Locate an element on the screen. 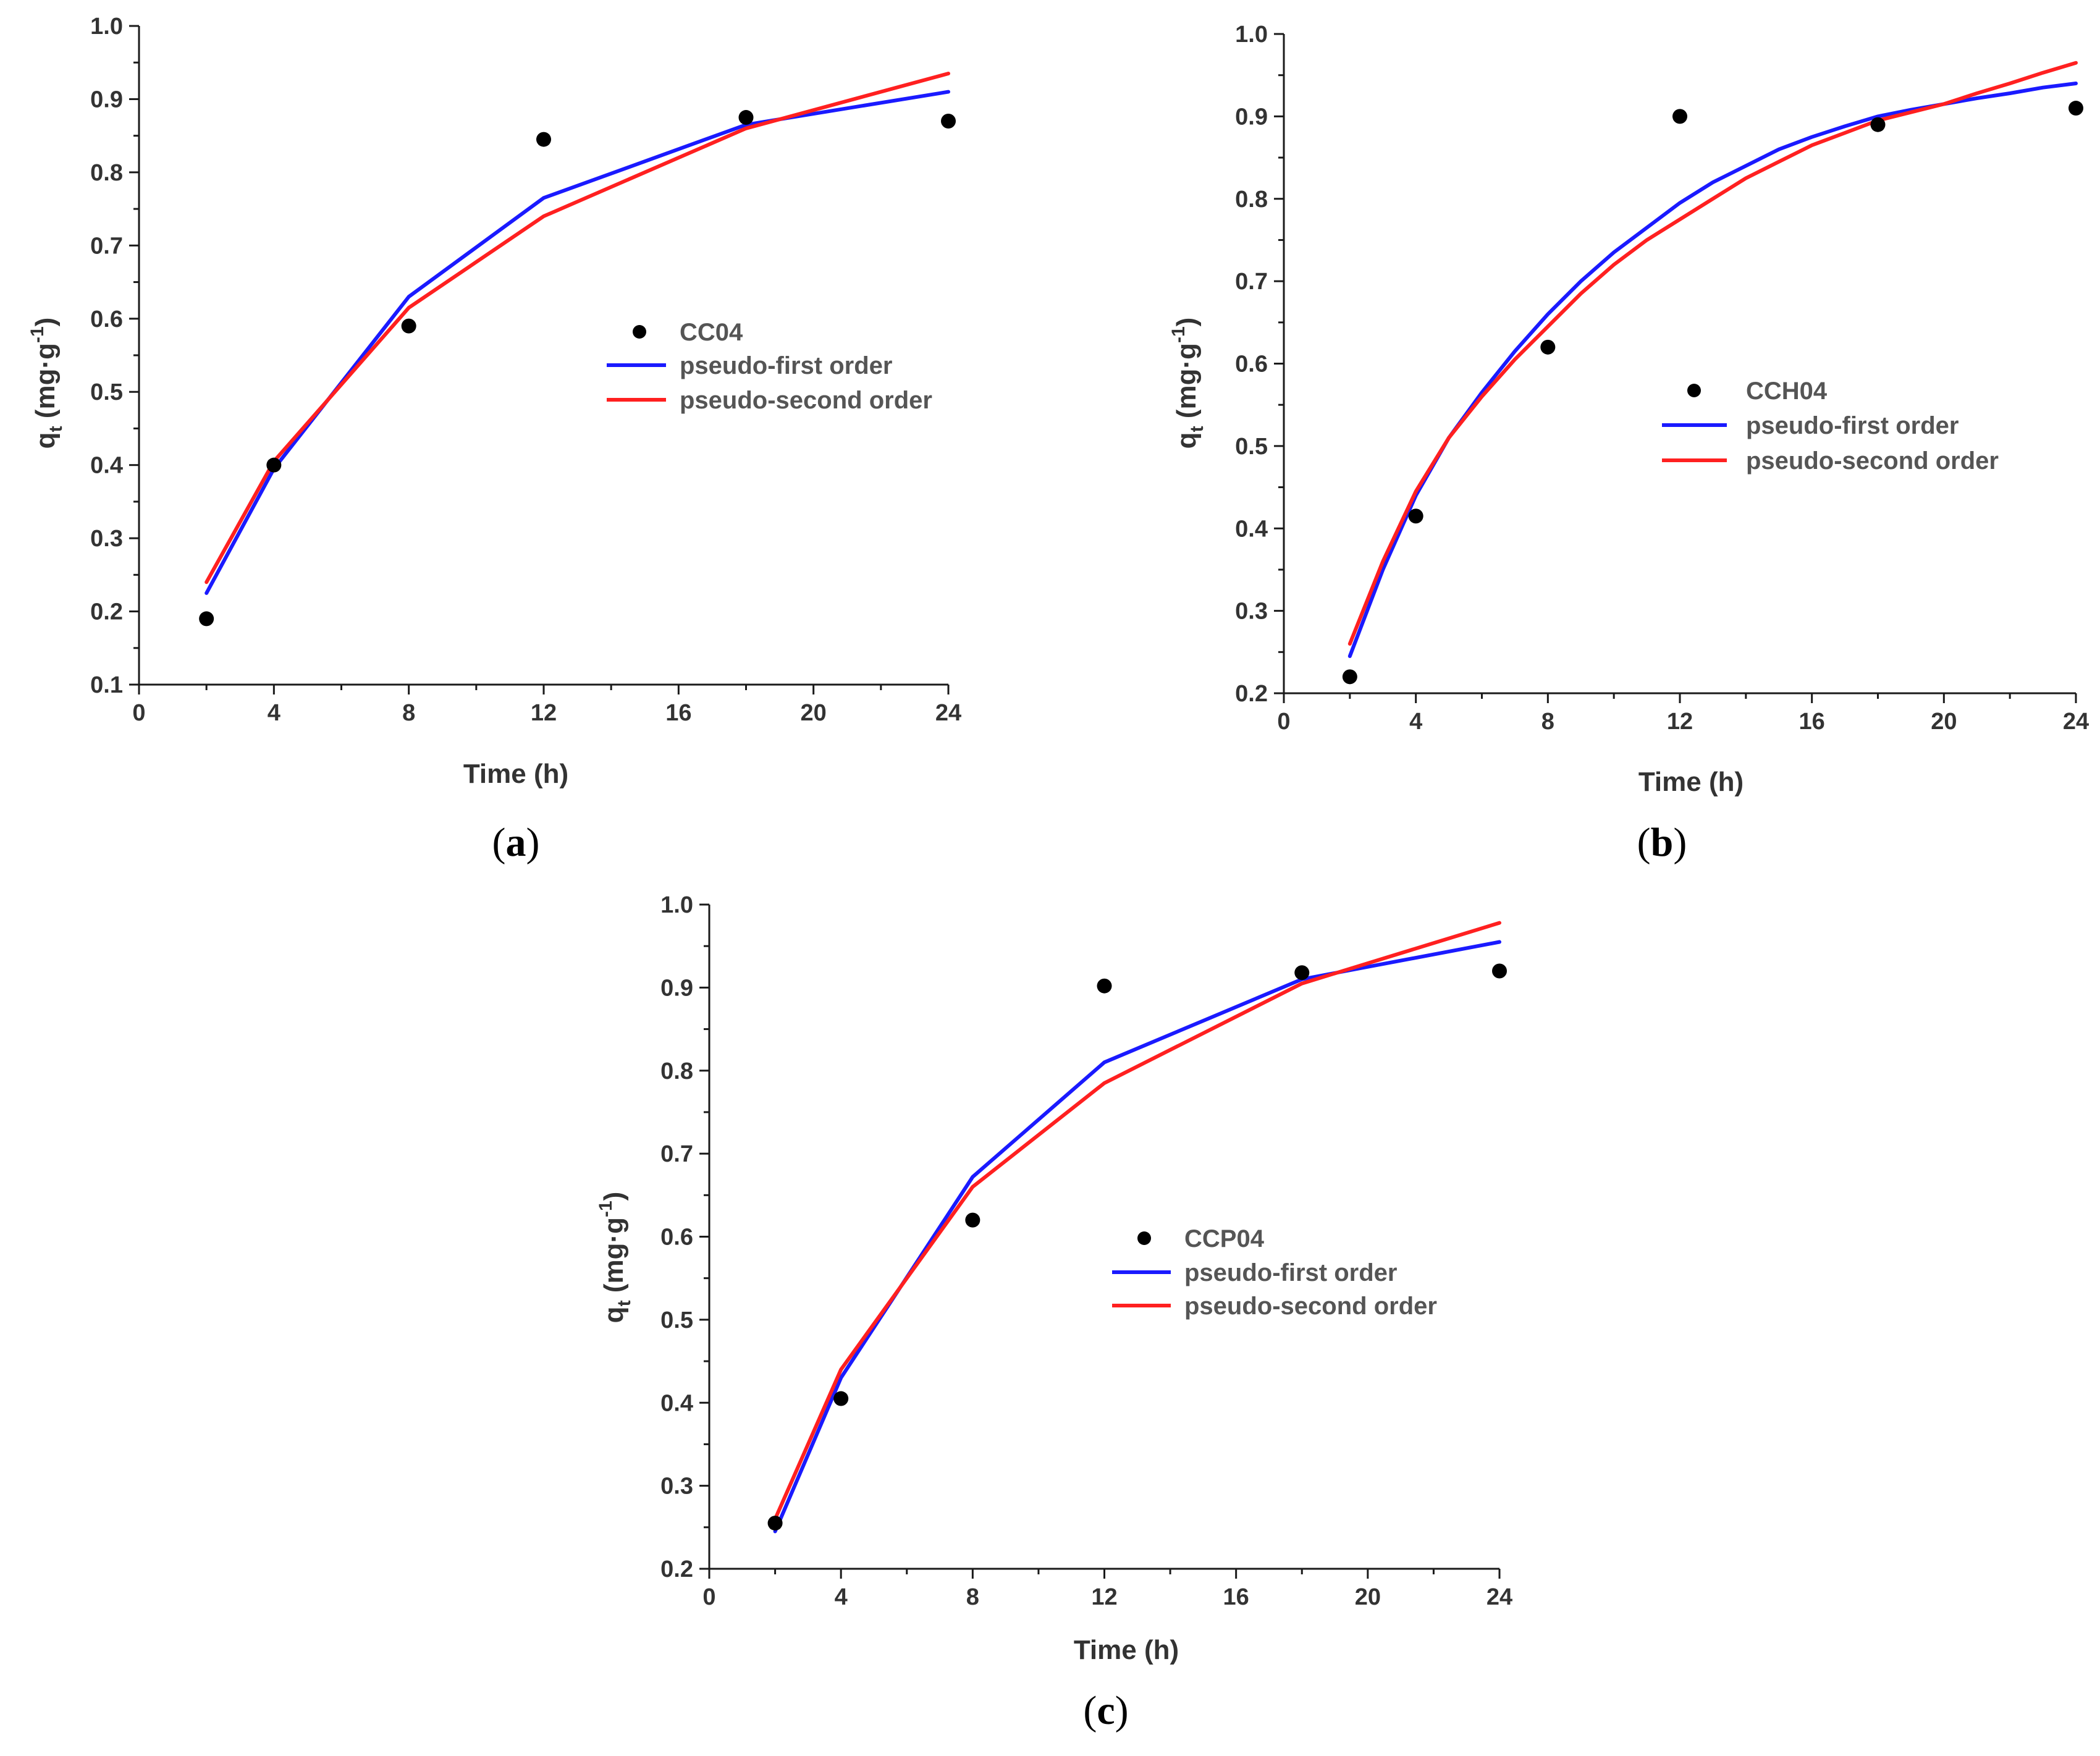 The width and height of the screenshot is (2100, 1756). y-axis-title-b: qt (mg·g-1) is located at coordinates (1187, 384).